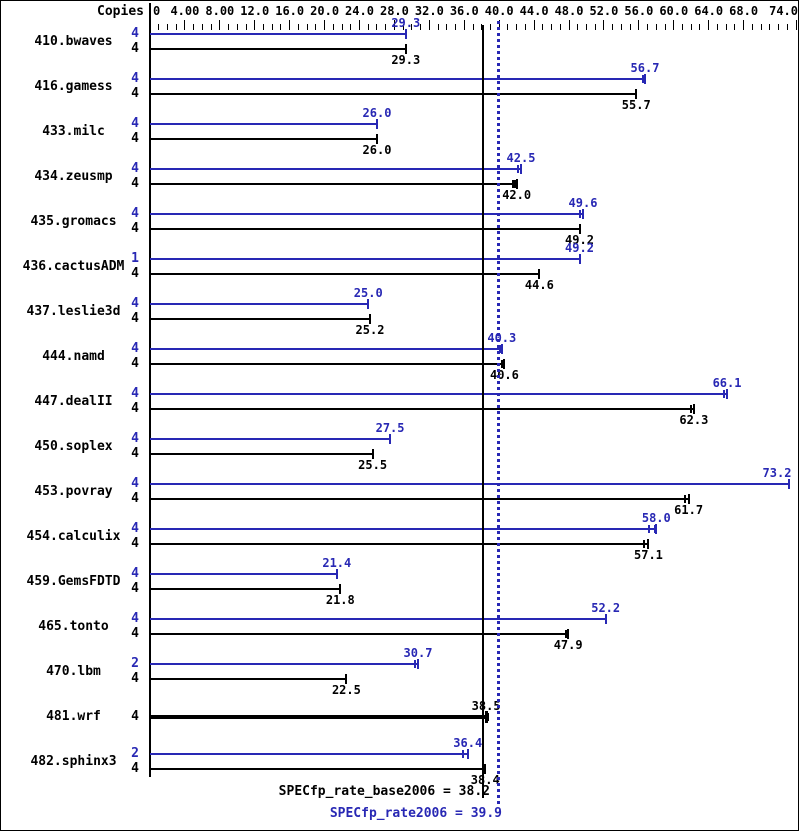 Image resolution: width=799 pixels, height=831 pixels. I want to click on benchmark-label: 470.lbm, so click(73, 671).